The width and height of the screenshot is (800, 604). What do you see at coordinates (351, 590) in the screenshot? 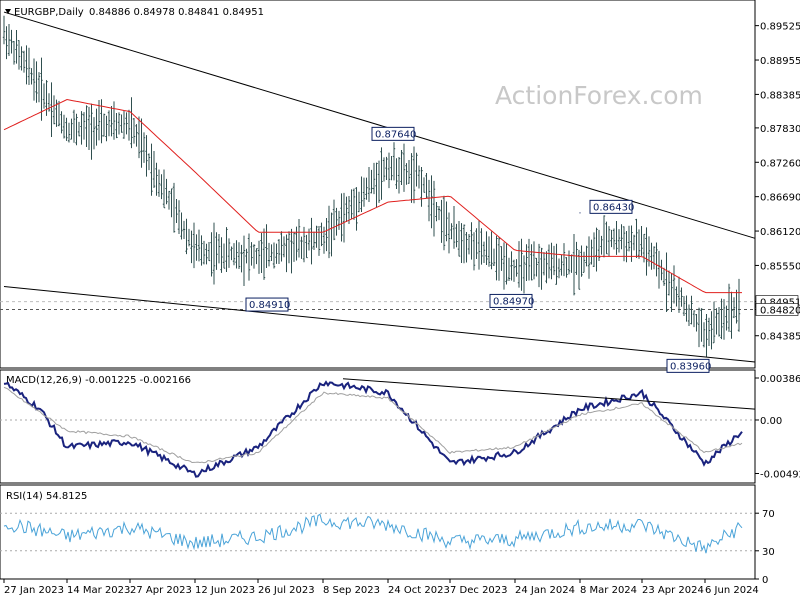
I see `x-tick-label: 8 Sep 2023` at bounding box center [351, 590].